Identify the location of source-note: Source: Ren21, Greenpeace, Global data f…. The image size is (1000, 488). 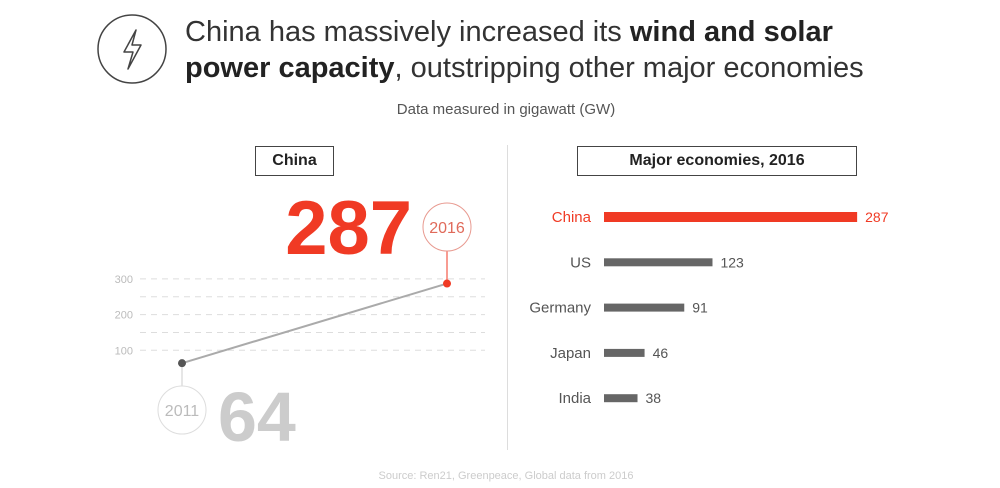
(506, 476).